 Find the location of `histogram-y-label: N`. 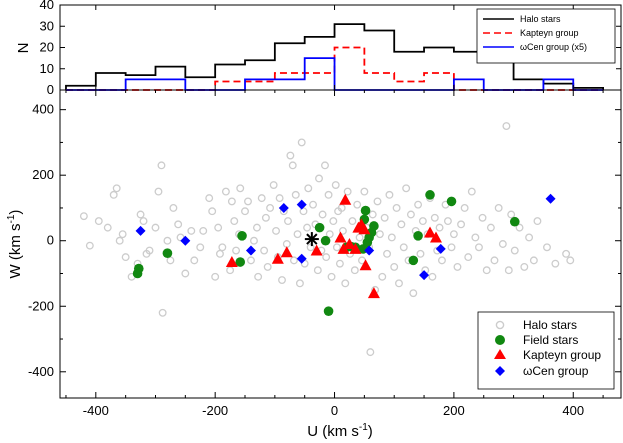

histogram-y-label: N is located at coordinates (23, 48).